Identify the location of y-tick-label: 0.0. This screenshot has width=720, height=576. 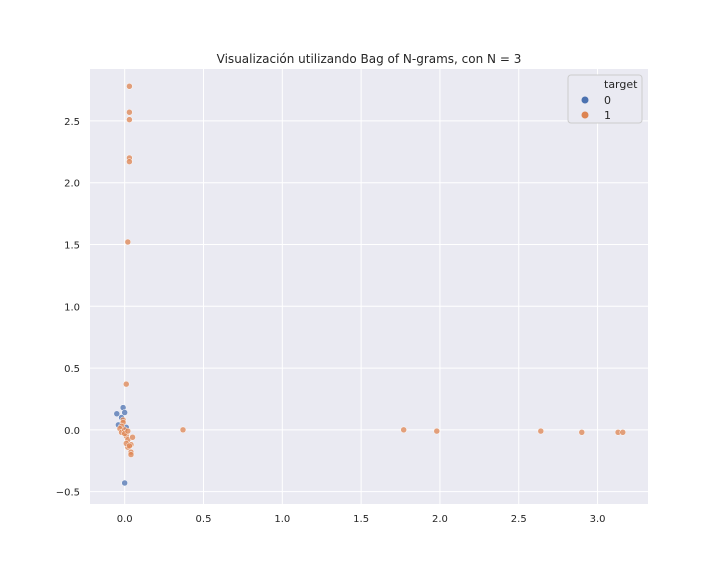
(72, 431).